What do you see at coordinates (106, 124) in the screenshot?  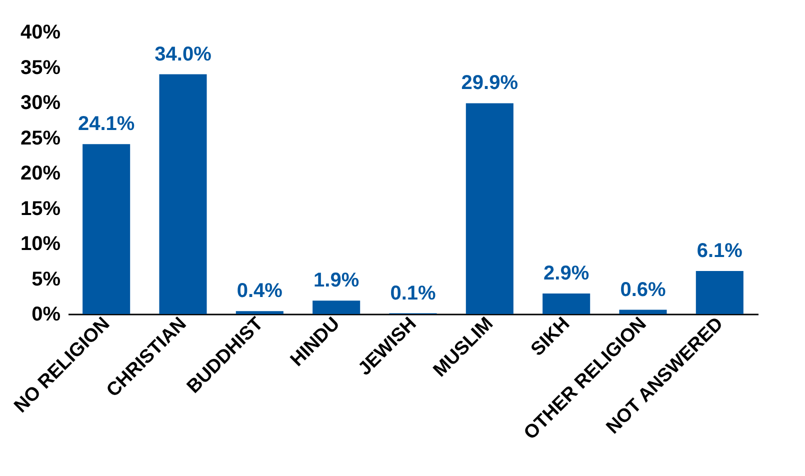 I see `data-label: 24.1%` at bounding box center [106, 124].